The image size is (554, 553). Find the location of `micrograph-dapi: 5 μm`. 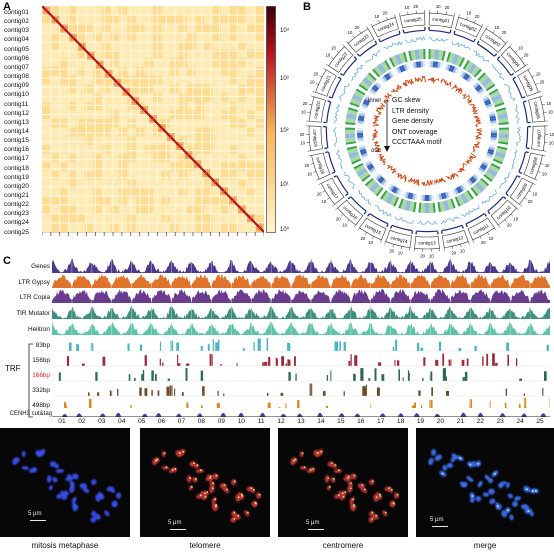

micrograph-dapi: 5 μm is located at coordinates (65, 482).